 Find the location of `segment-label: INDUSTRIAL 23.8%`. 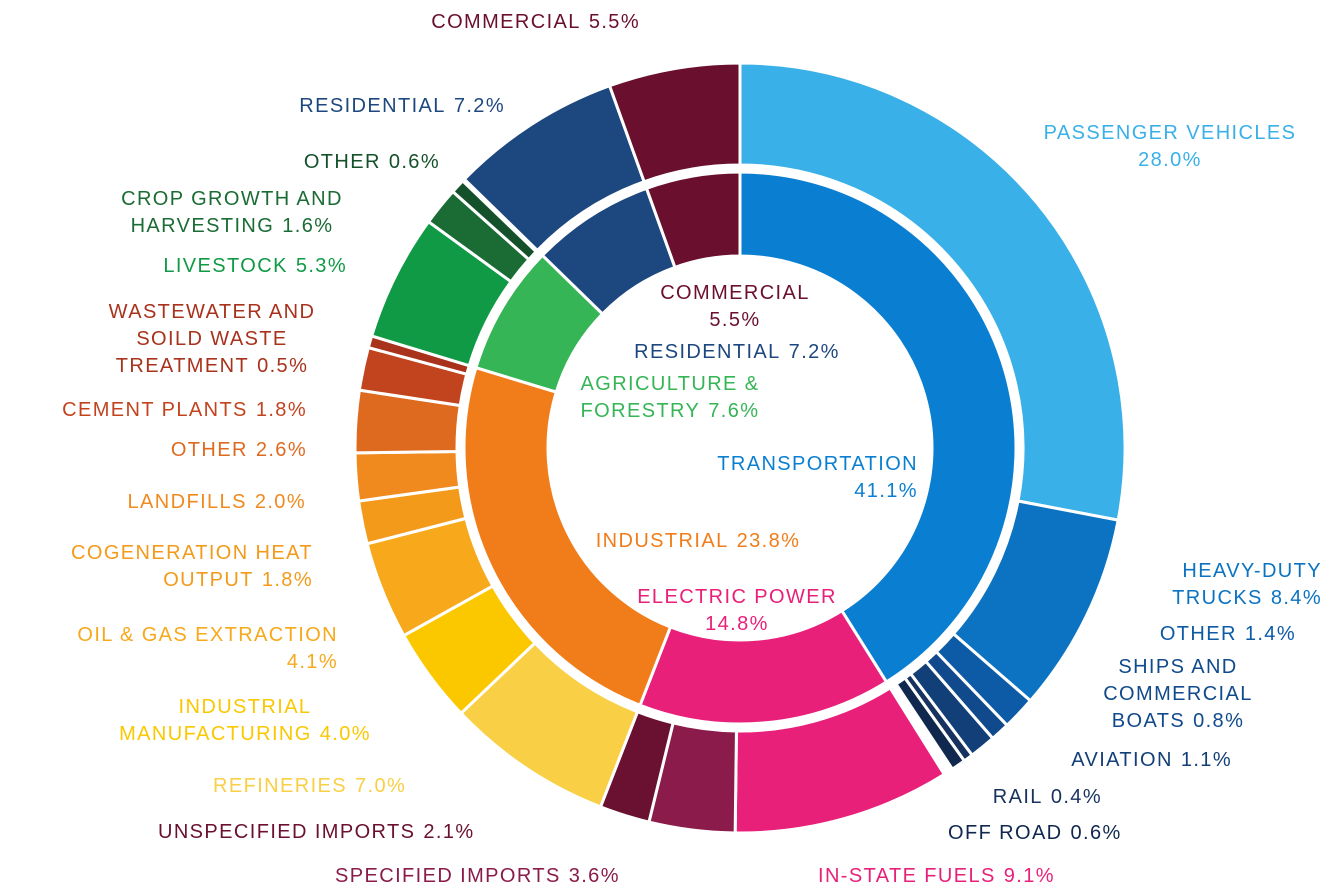

segment-label: INDUSTRIAL 23.8% is located at coordinates (698, 541).